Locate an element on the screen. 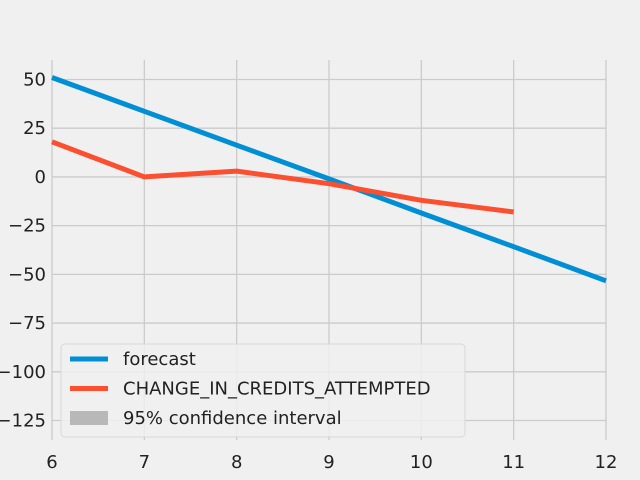 The width and height of the screenshot is (640, 480). legend-label: forecast is located at coordinates (159, 359).